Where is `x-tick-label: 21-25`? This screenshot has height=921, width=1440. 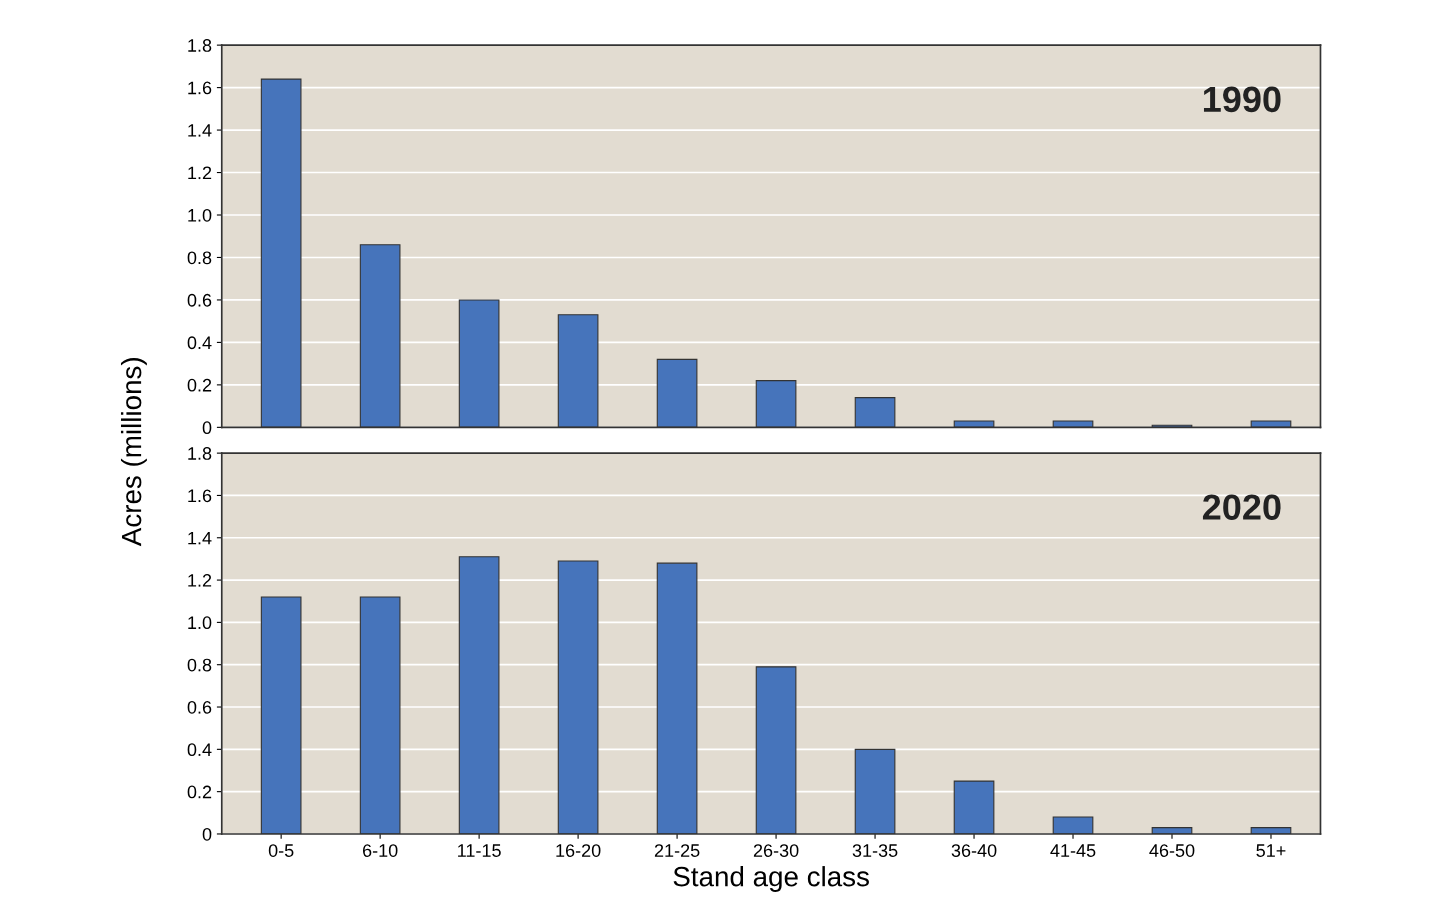
x-tick-label: 21-25 is located at coordinates (677, 850).